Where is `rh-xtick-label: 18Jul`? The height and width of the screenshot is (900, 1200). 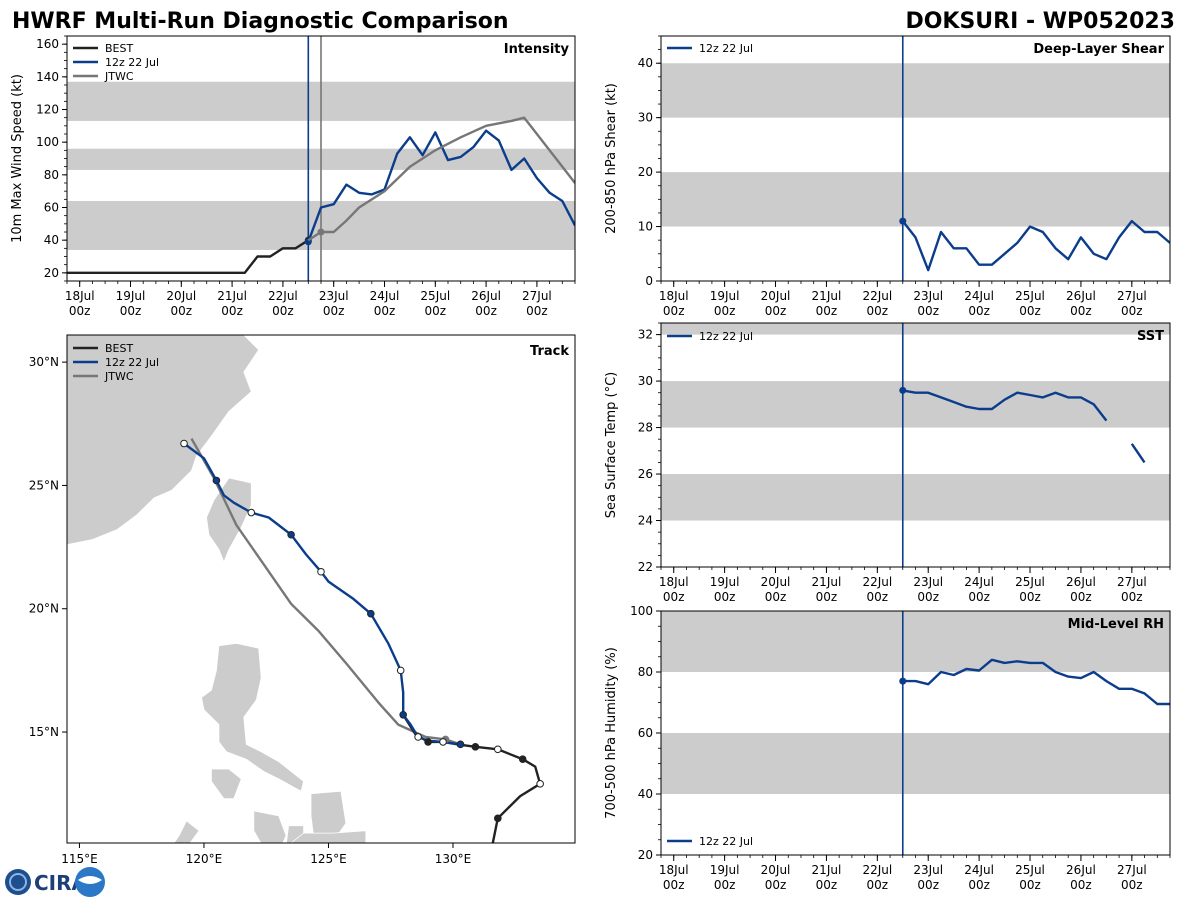
rh-xtick-label: 18Jul is located at coordinates (674, 870).